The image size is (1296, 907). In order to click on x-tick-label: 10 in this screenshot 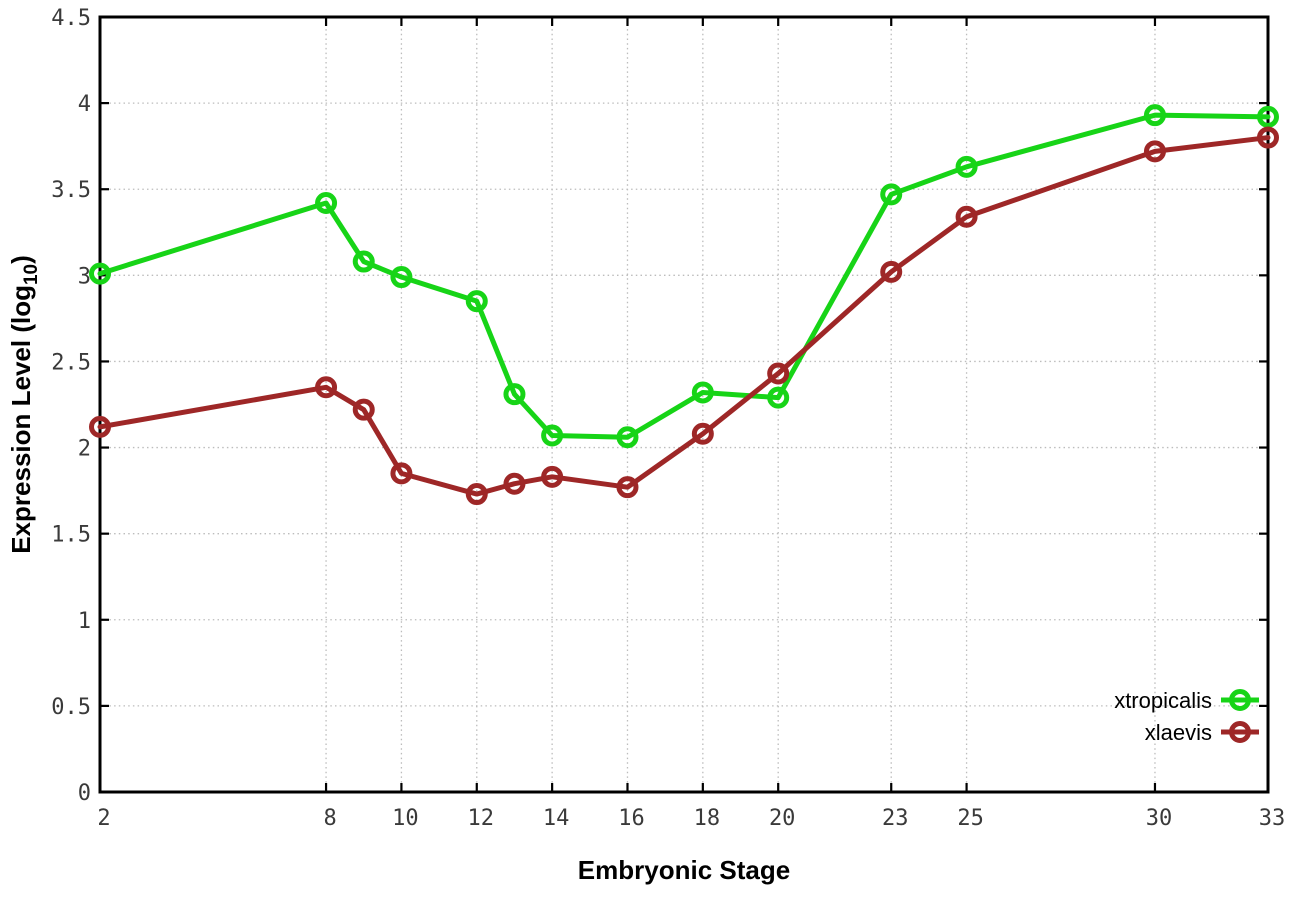, I will do `click(405, 818)`.